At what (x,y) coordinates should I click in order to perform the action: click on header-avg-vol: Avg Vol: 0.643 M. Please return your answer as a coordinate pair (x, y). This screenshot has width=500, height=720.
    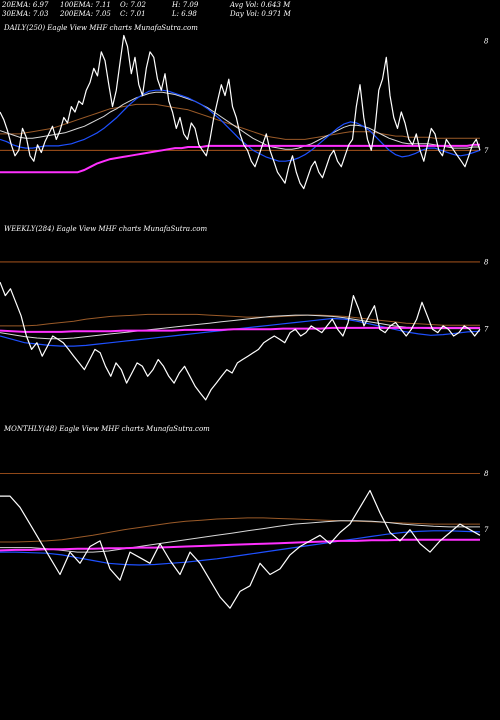
    Looking at the image, I should click on (260, 5).